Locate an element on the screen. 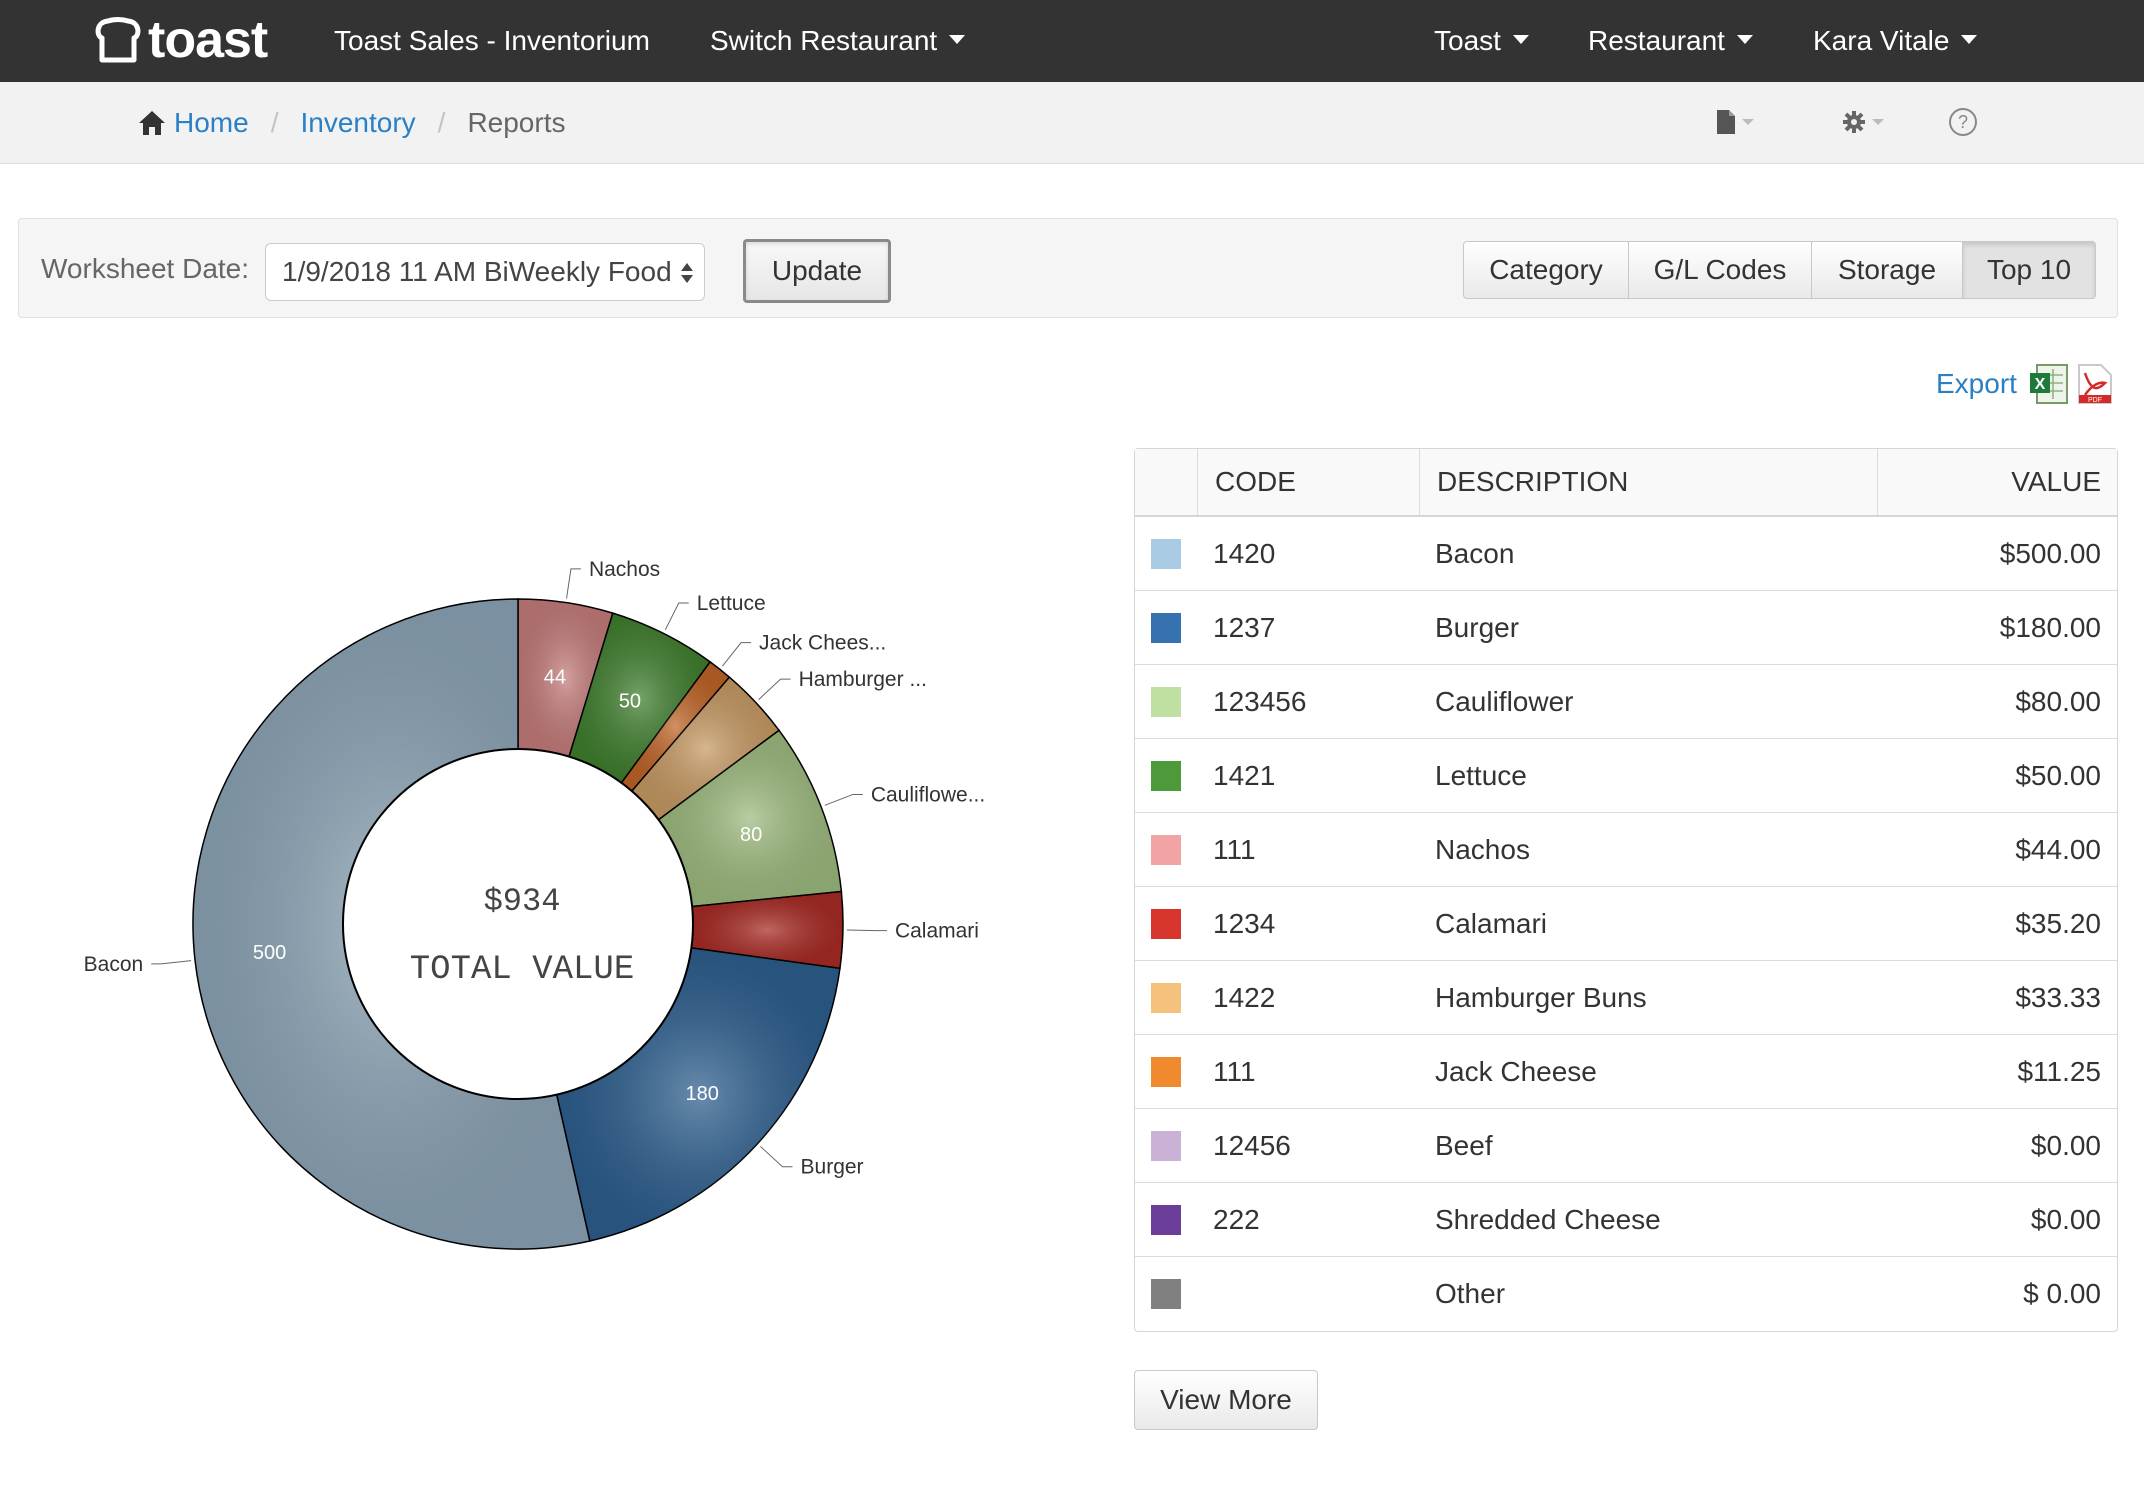  toast-menu: Toast is located at coordinates (1481, 41).